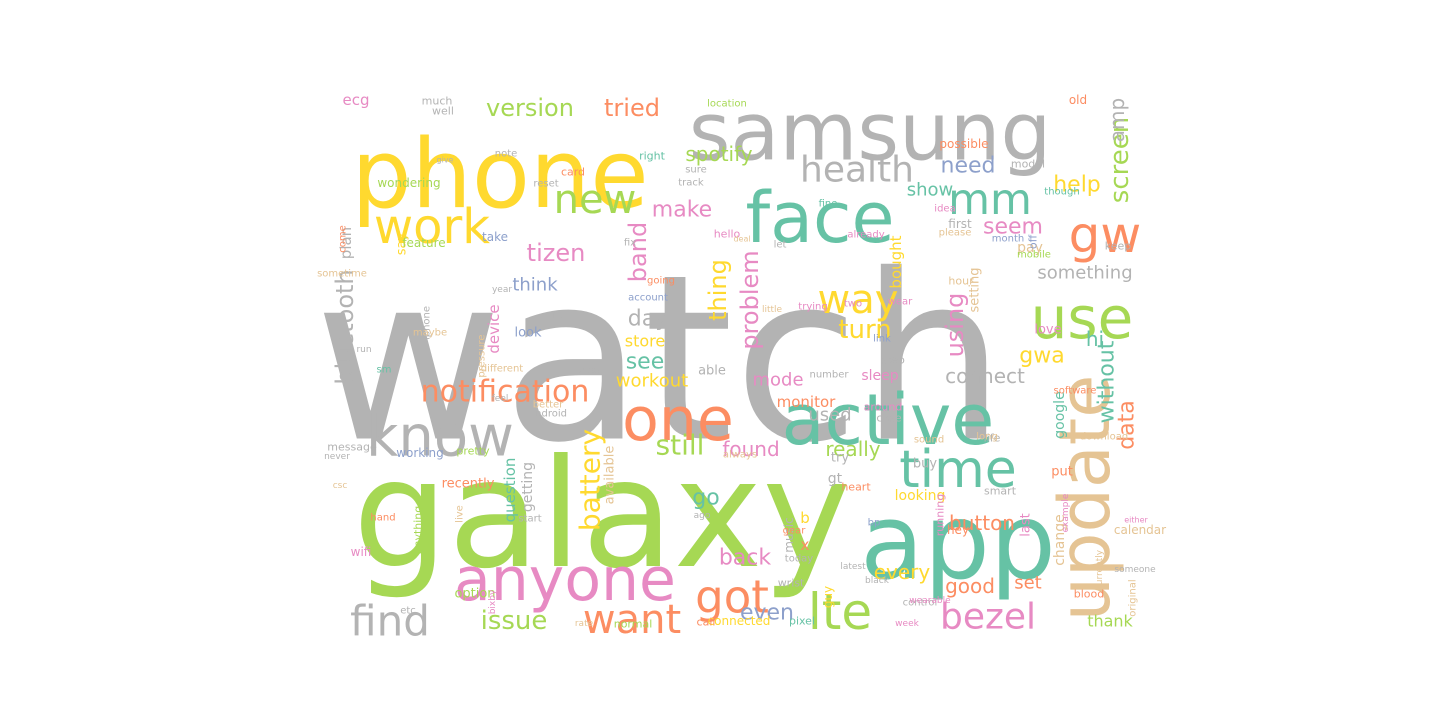  Describe the element at coordinates (588, 371) in the screenshot. I see `word-press: press` at that location.